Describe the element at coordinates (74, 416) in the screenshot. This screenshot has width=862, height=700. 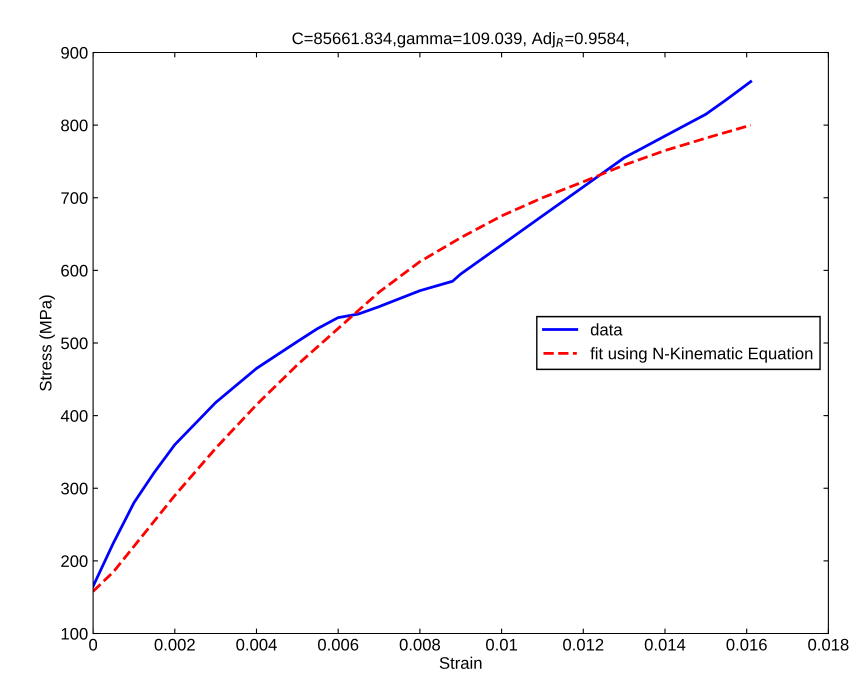
I see `y-tick-label: 400` at that location.